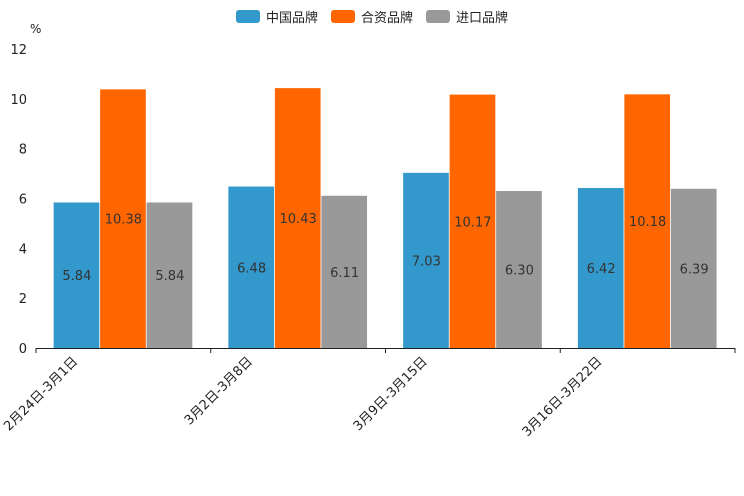 This screenshot has height=496, width=744. I want to click on legend-swatch-imported-brand, so click(438, 16).